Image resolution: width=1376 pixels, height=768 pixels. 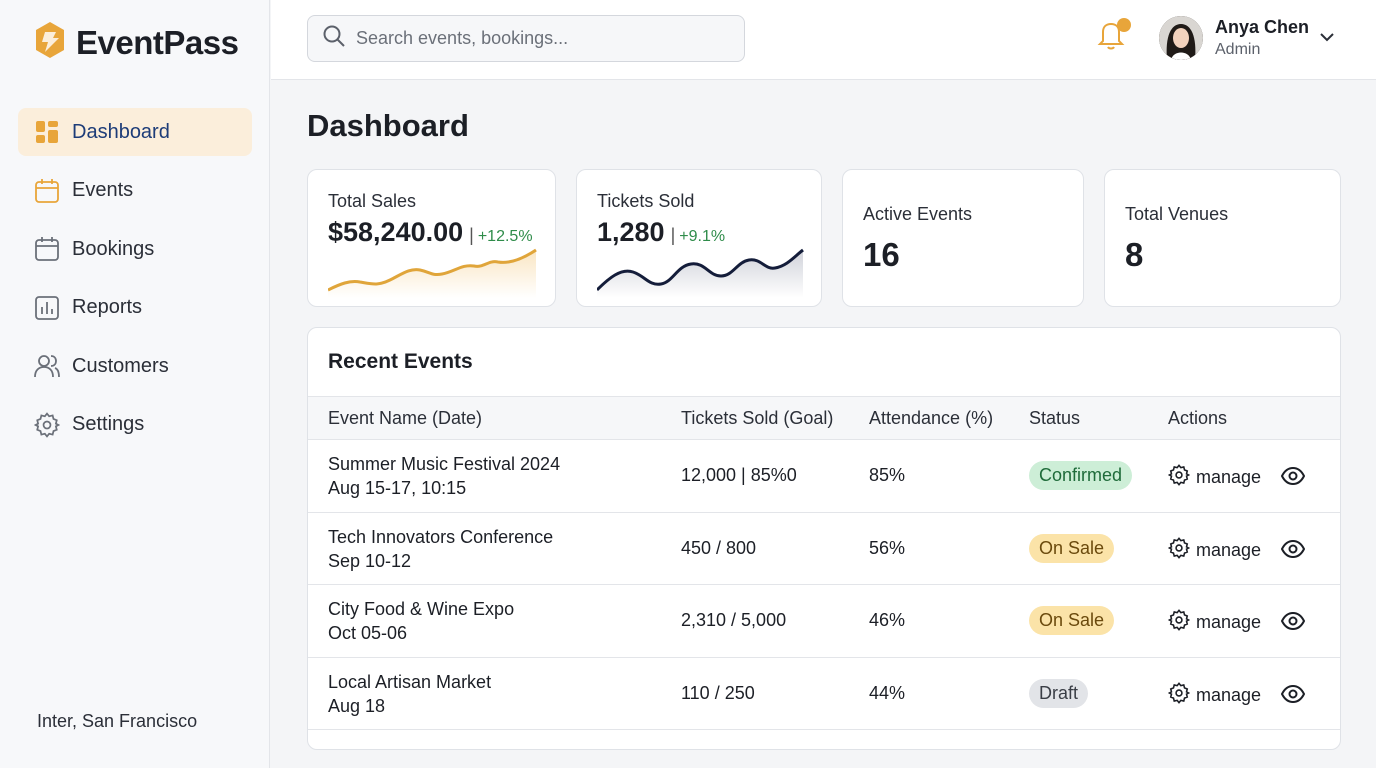 I want to click on status-badge: Draft, so click(x=1059, y=693).